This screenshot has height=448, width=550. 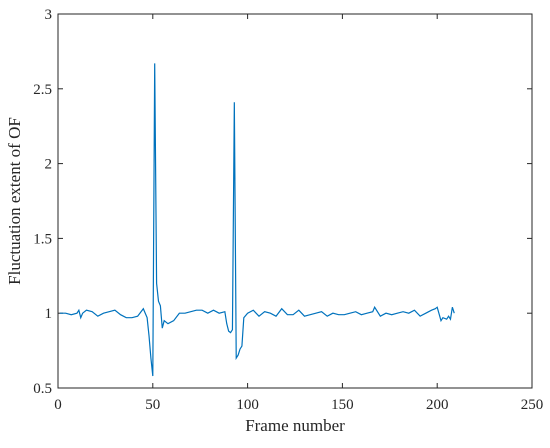 I want to click on y-tick-label: 1.5, so click(x=42, y=239).